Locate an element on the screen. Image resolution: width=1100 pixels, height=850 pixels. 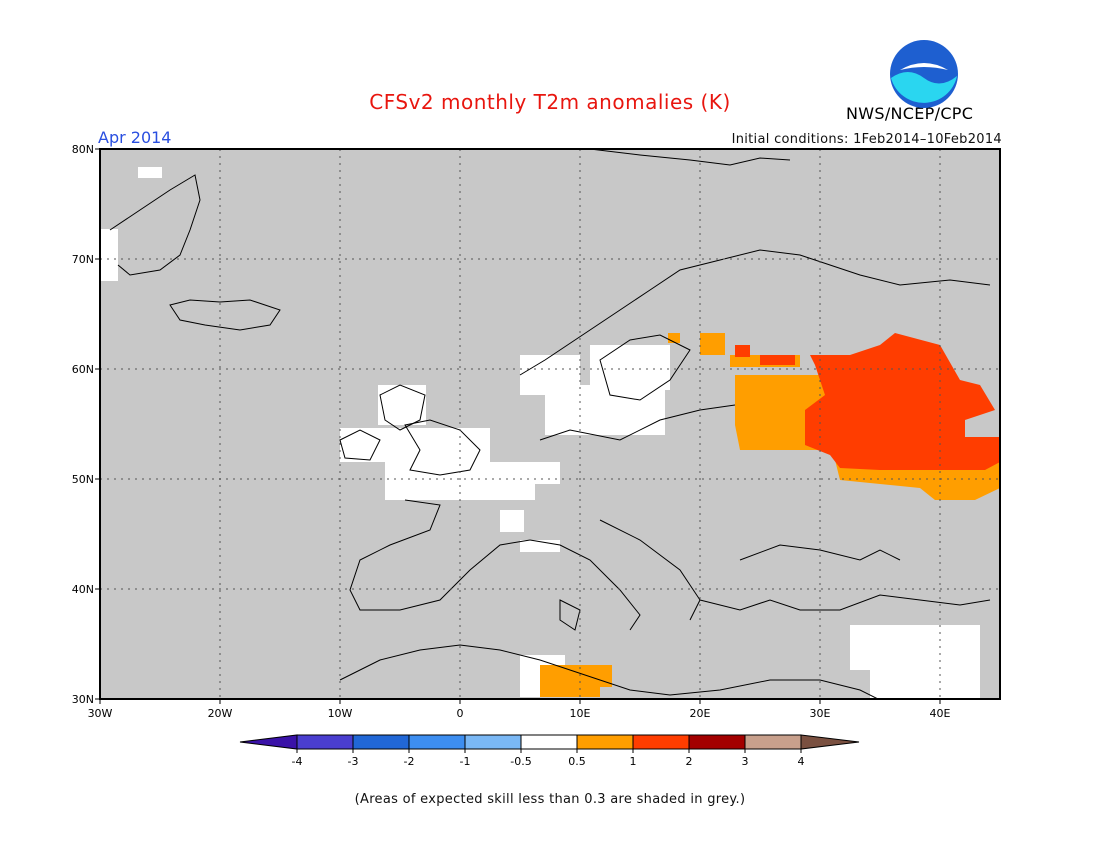
y-tick-label: 70N is located at coordinates (83, 259).